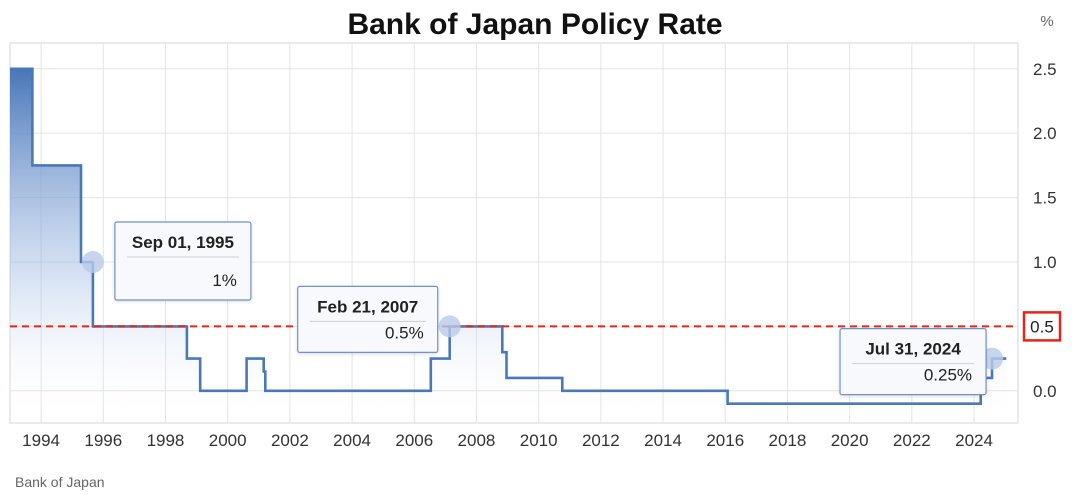  What do you see at coordinates (1046, 21) in the screenshot?
I see `y-axis-unit: %` at bounding box center [1046, 21].